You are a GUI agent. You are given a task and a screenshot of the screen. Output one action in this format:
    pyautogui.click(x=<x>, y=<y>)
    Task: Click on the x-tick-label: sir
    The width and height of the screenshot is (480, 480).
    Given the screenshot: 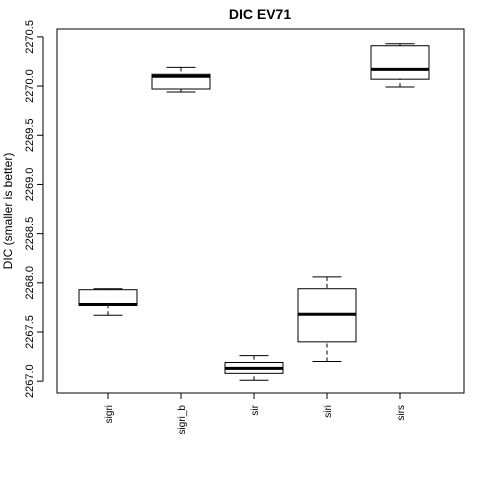 What is the action you would take?
    pyautogui.click(x=255, y=409)
    